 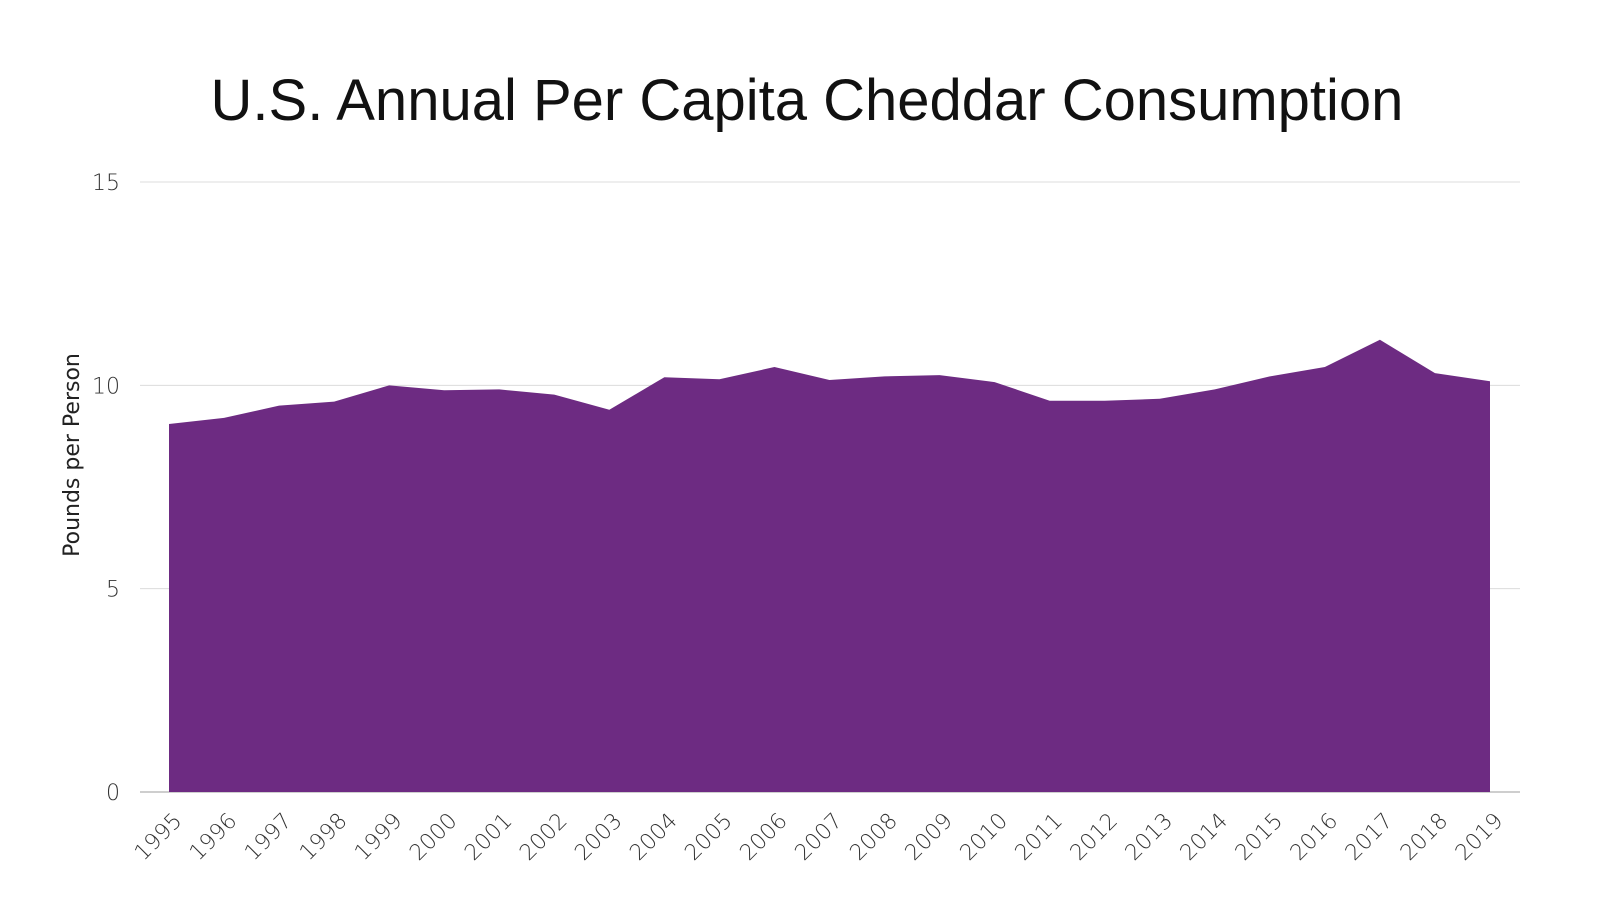 I want to click on x-tick-label: 2014, so click(x=1204, y=837).